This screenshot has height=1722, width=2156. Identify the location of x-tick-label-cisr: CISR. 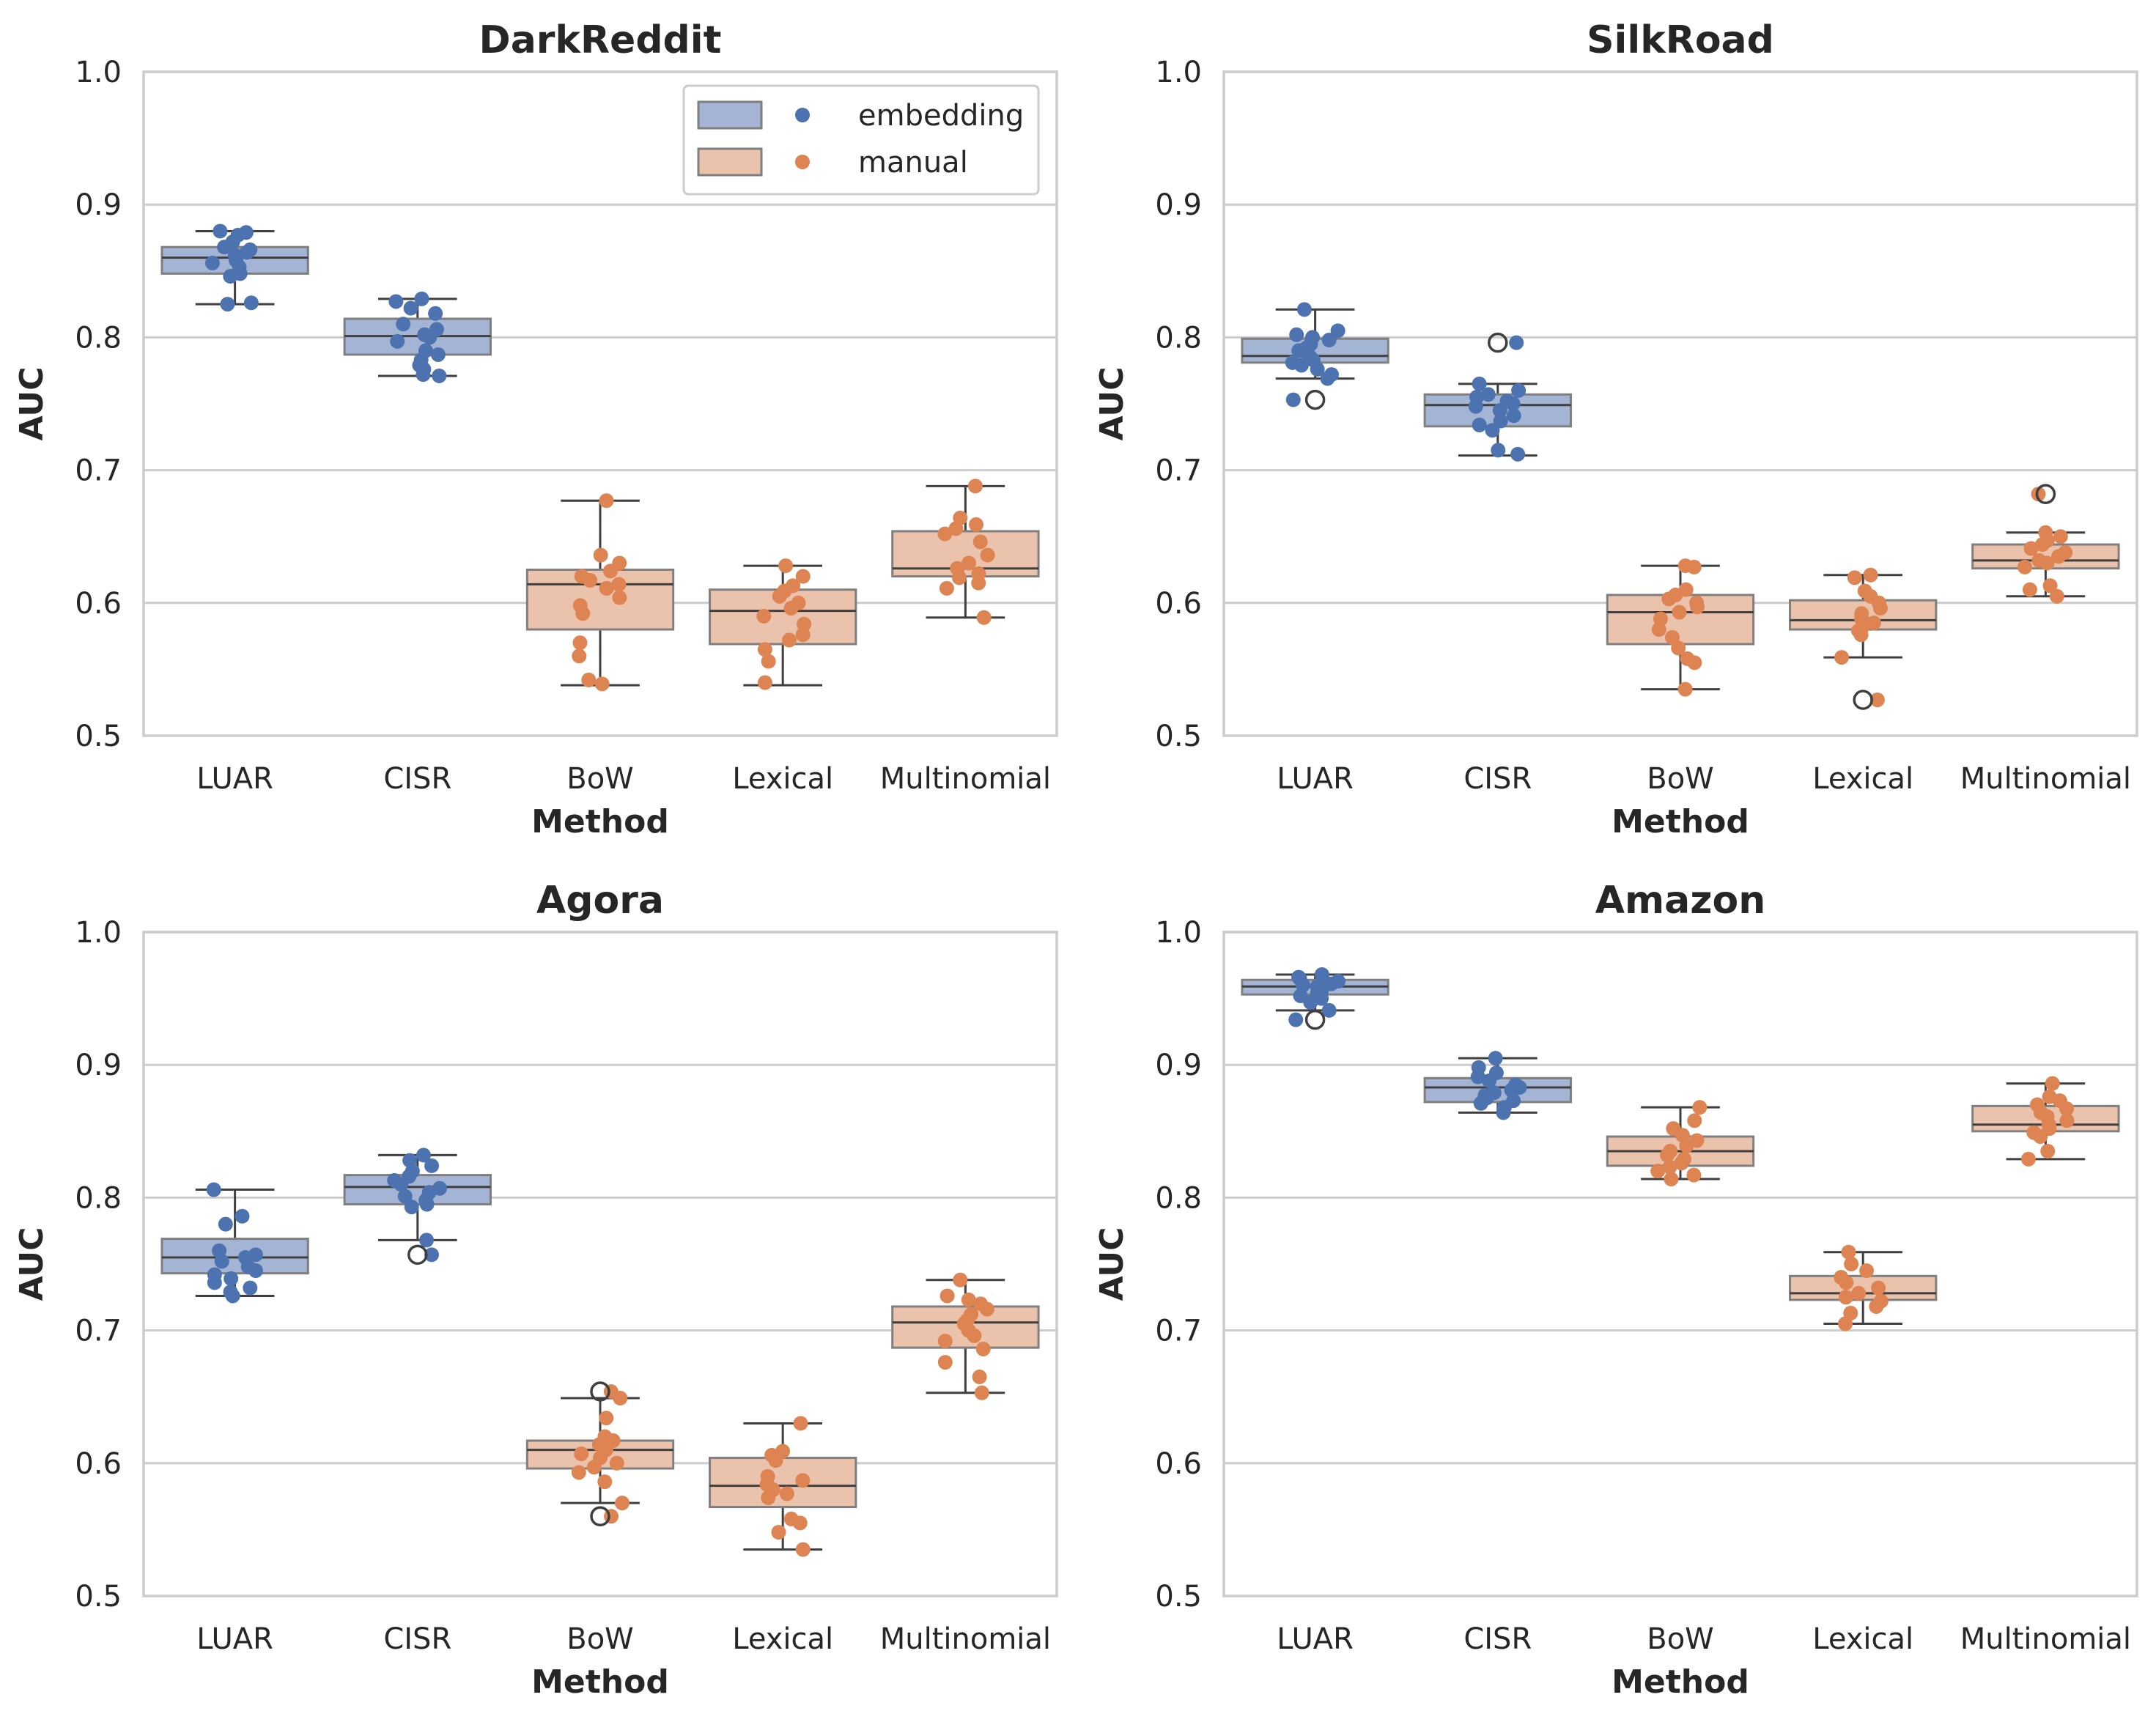
(1497, 1639).